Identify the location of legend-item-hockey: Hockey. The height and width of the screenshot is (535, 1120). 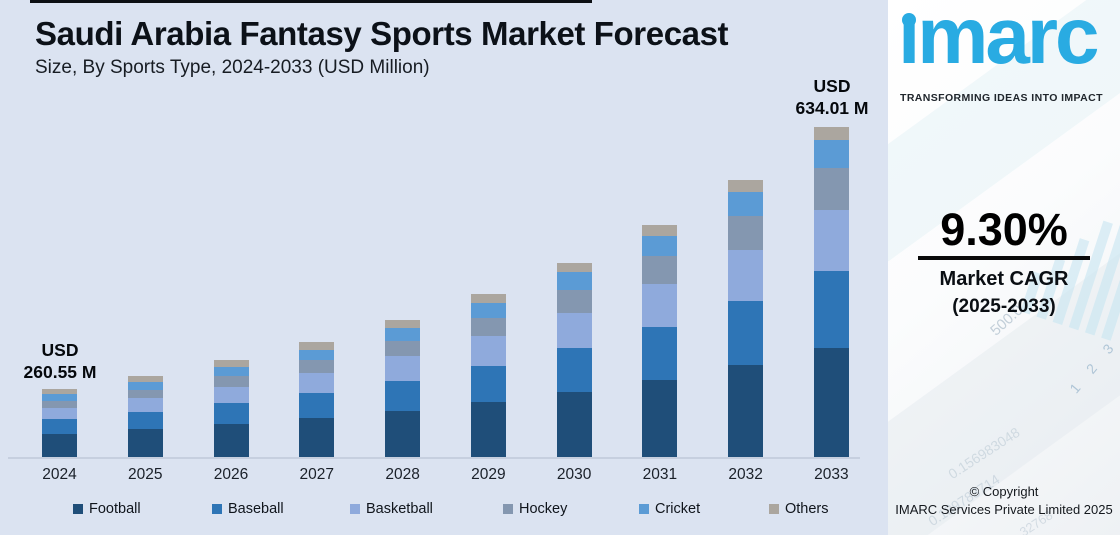
(535, 509).